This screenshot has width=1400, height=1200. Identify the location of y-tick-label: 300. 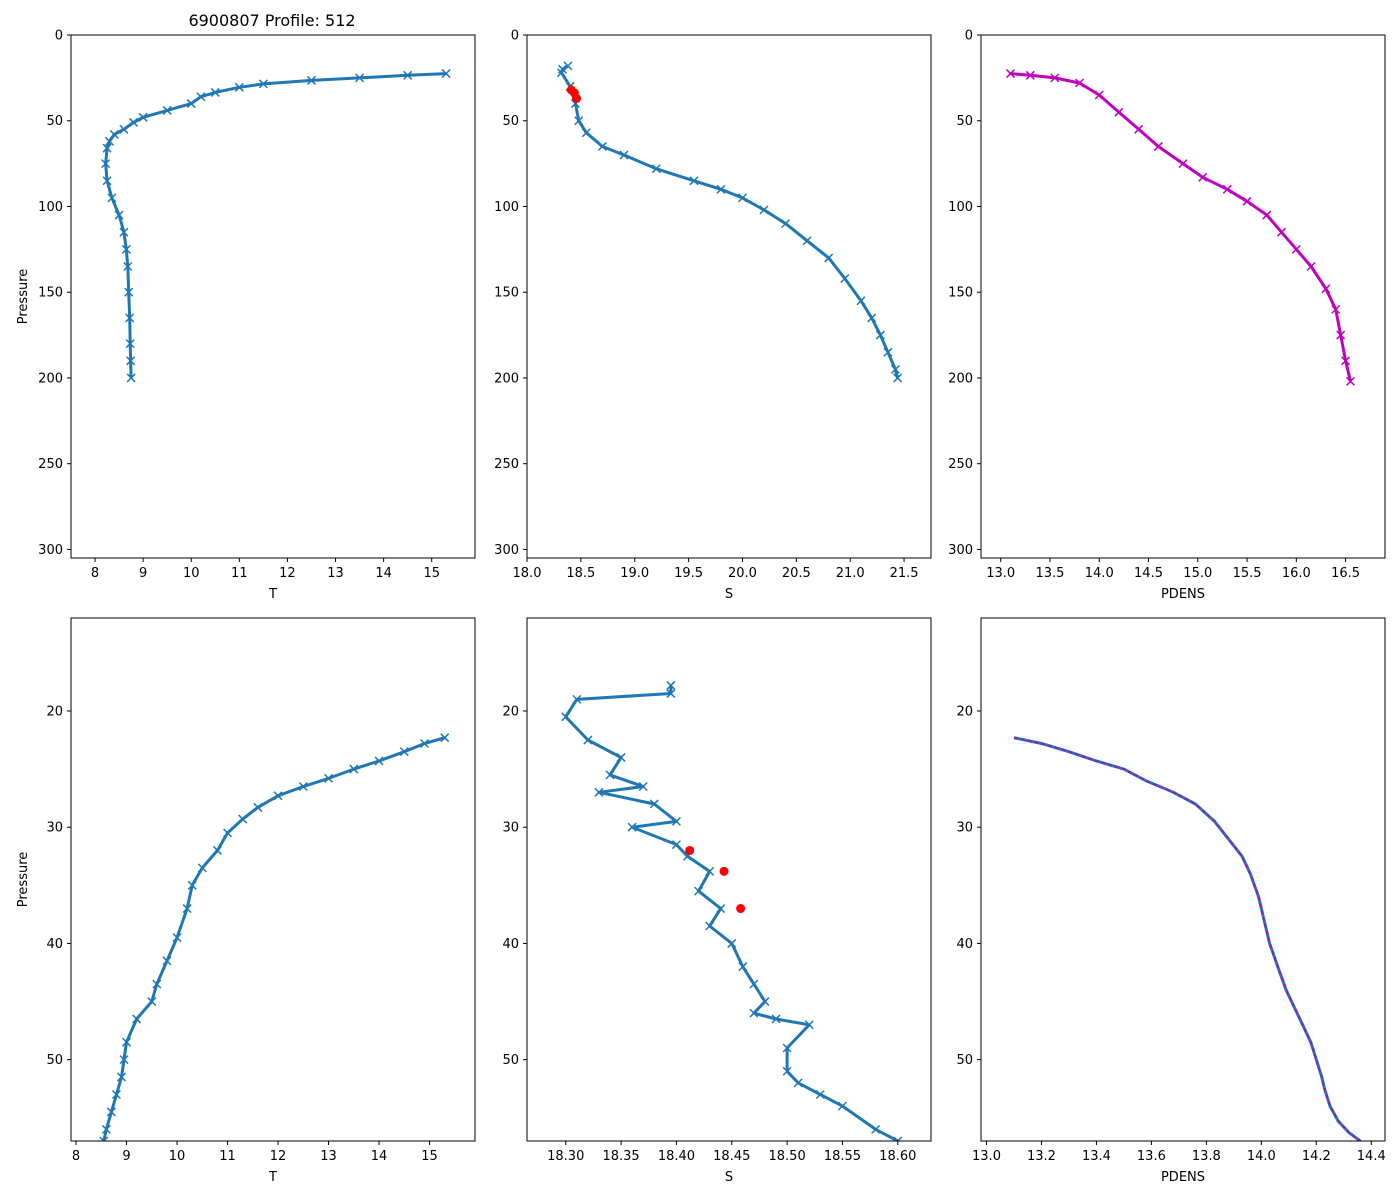
(960, 550).